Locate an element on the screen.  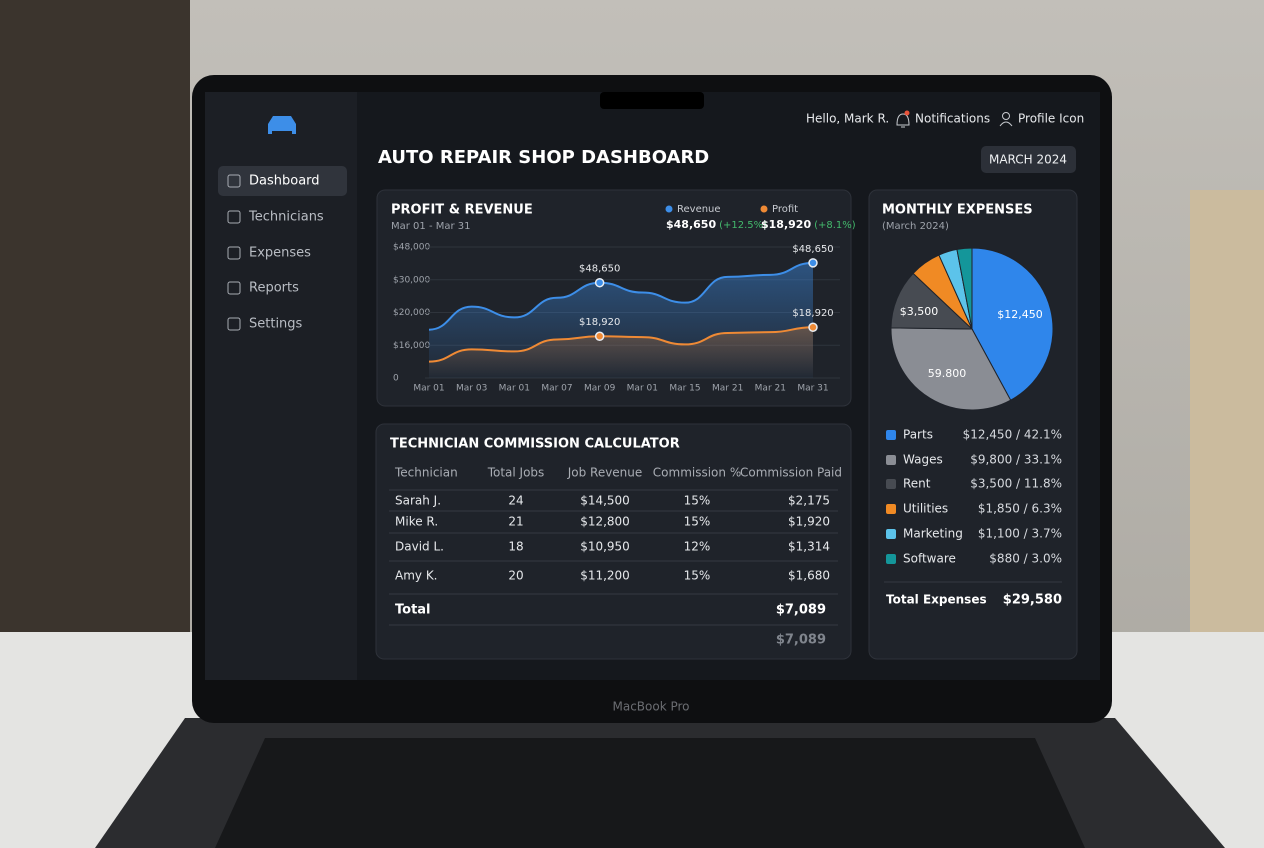
chart-subtitle: Mar 01 - Mar 31 is located at coordinates (431, 226).